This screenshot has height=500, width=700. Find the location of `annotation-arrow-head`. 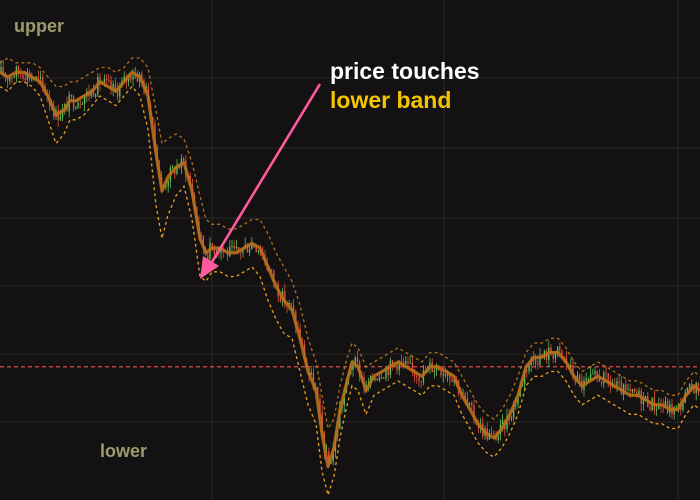

annotation-arrow-head is located at coordinates (209, 267).